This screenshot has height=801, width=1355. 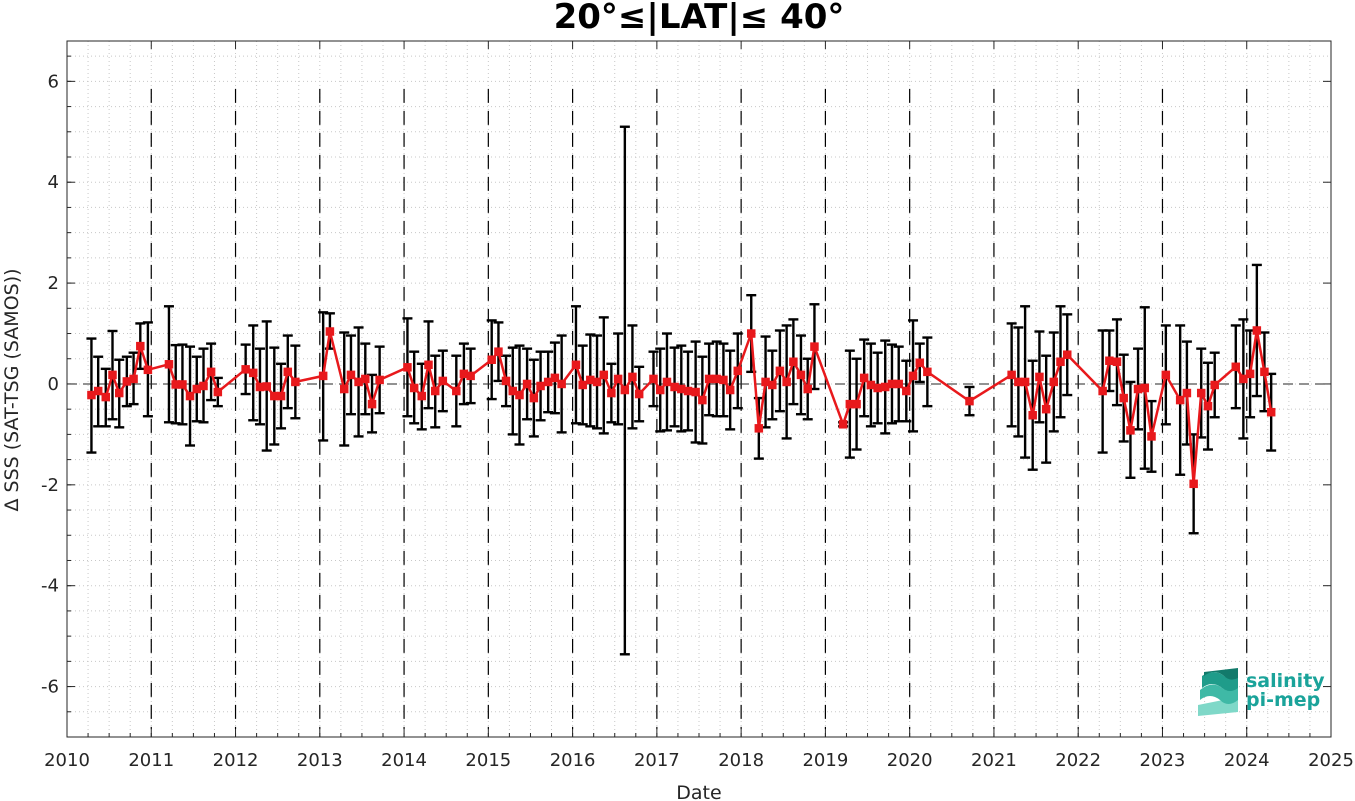 What do you see at coordinates (488, 760) in the screenshot?
I see `x-tick-label: 2015` at bounding box center [488, 760].